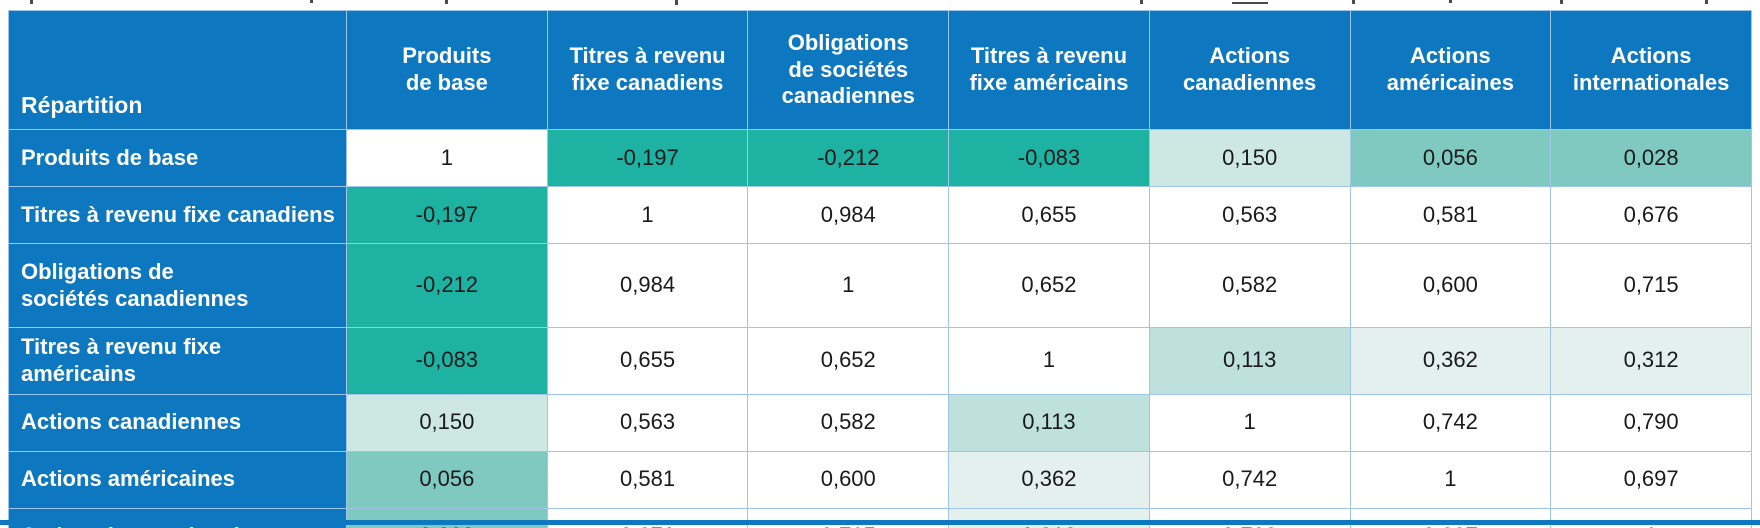 Image resolution: width=1760 pixels, height=528 pixels. I want to click on column-header-actions-americaines: Actions américaines, so click(1450, 70).